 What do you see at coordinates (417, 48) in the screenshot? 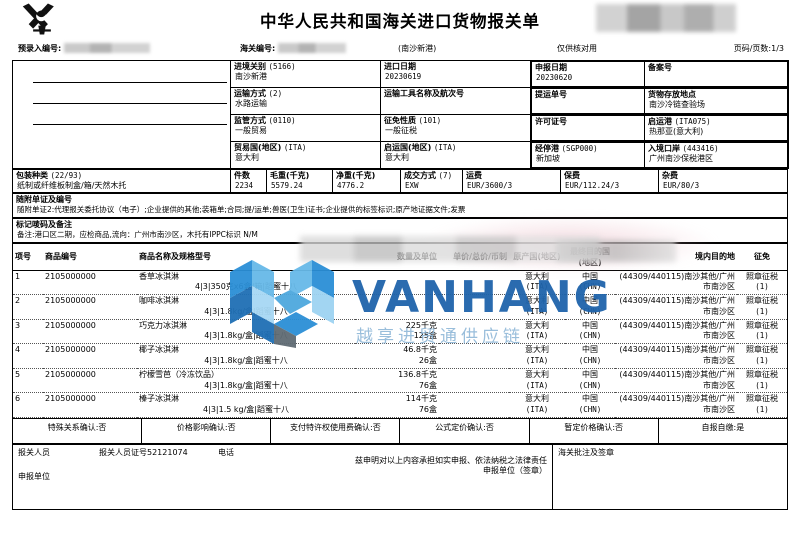
I see `port-note: (南沙新港)` at bounding box center [417, 48].